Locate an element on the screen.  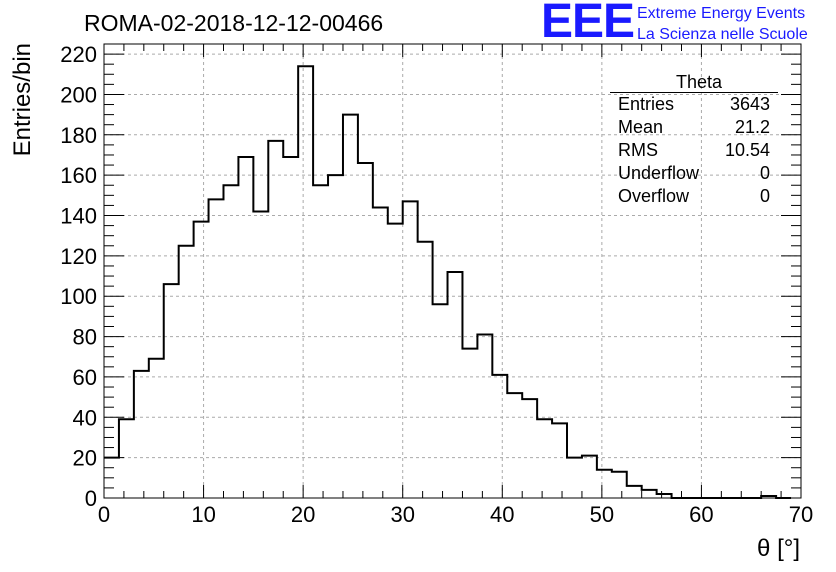
y-tick-label: 80 is located at coordinates (85, 337).